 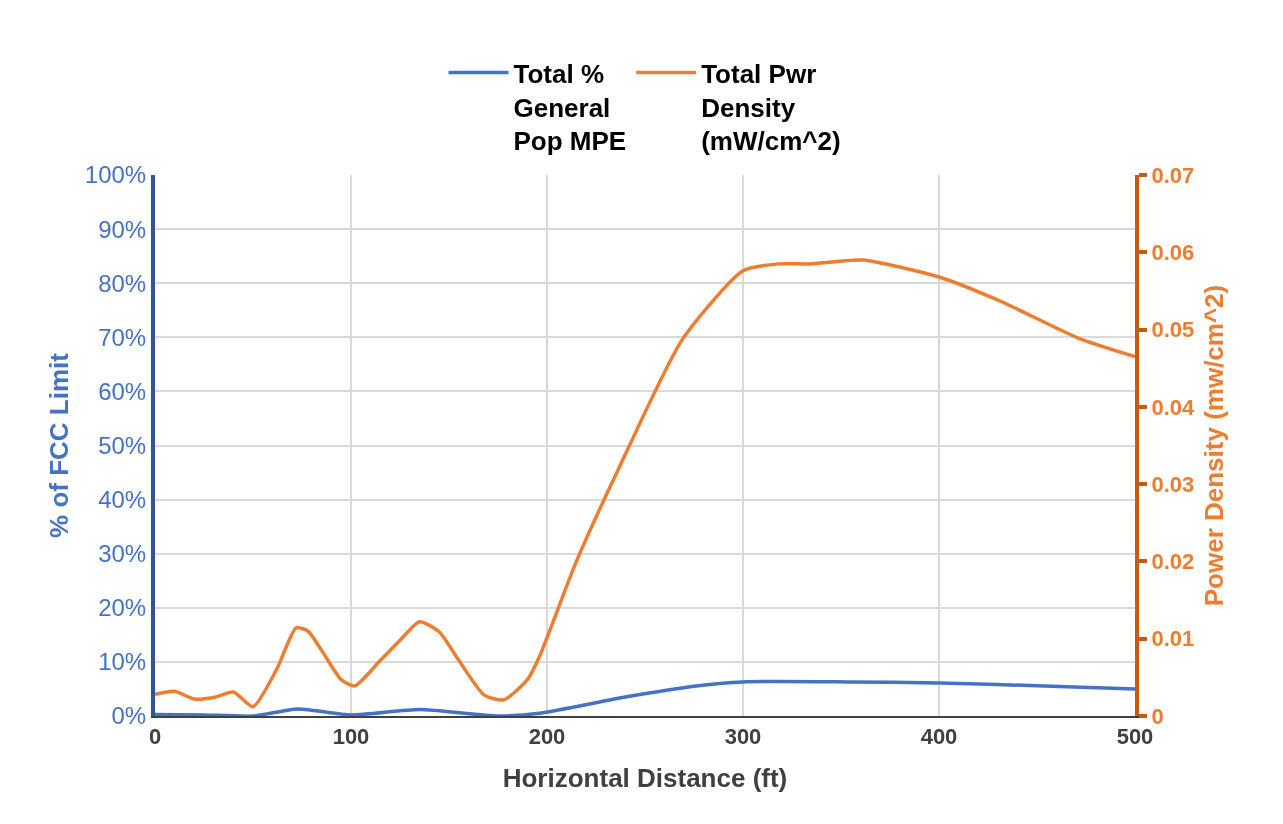 What do you see at coordinates (1173, 639) in the screenshot?
I see `y2-tick-label: 0.01` at bounding box center [1173, 639].